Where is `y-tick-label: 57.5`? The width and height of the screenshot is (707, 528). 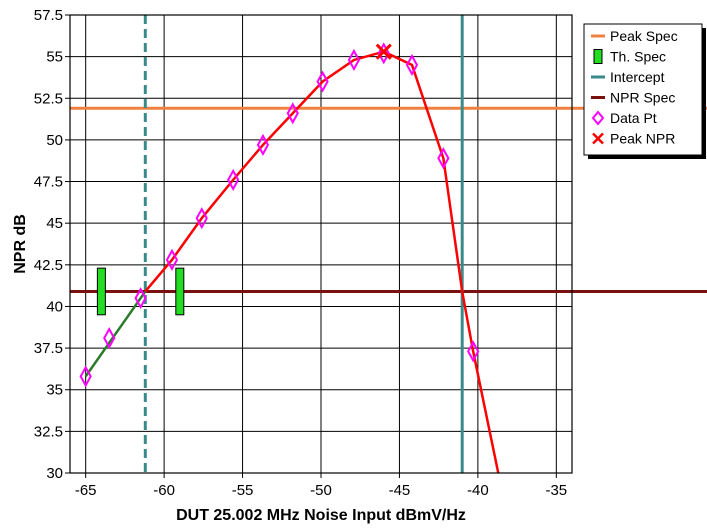
y-tick-label: 57.5 is located at coordinates (48, 15).